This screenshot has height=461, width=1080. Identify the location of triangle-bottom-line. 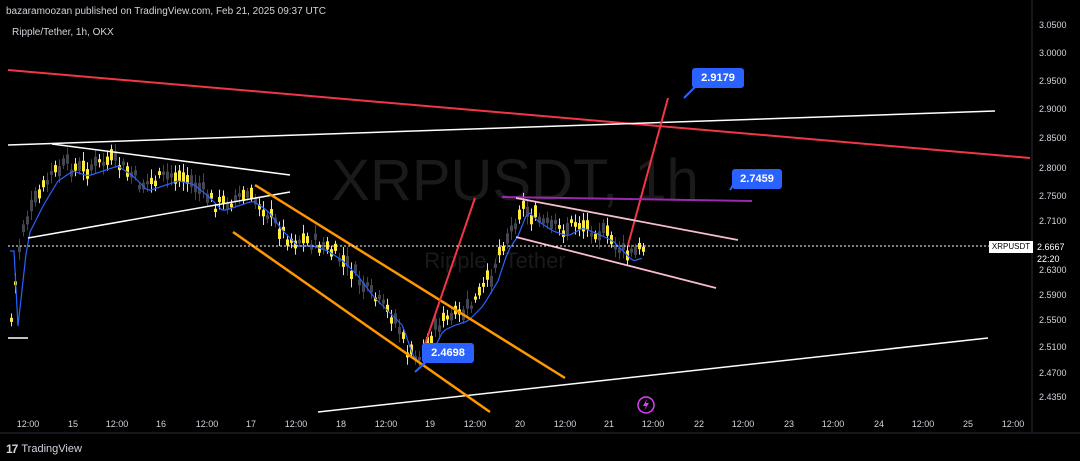
(159, 215).